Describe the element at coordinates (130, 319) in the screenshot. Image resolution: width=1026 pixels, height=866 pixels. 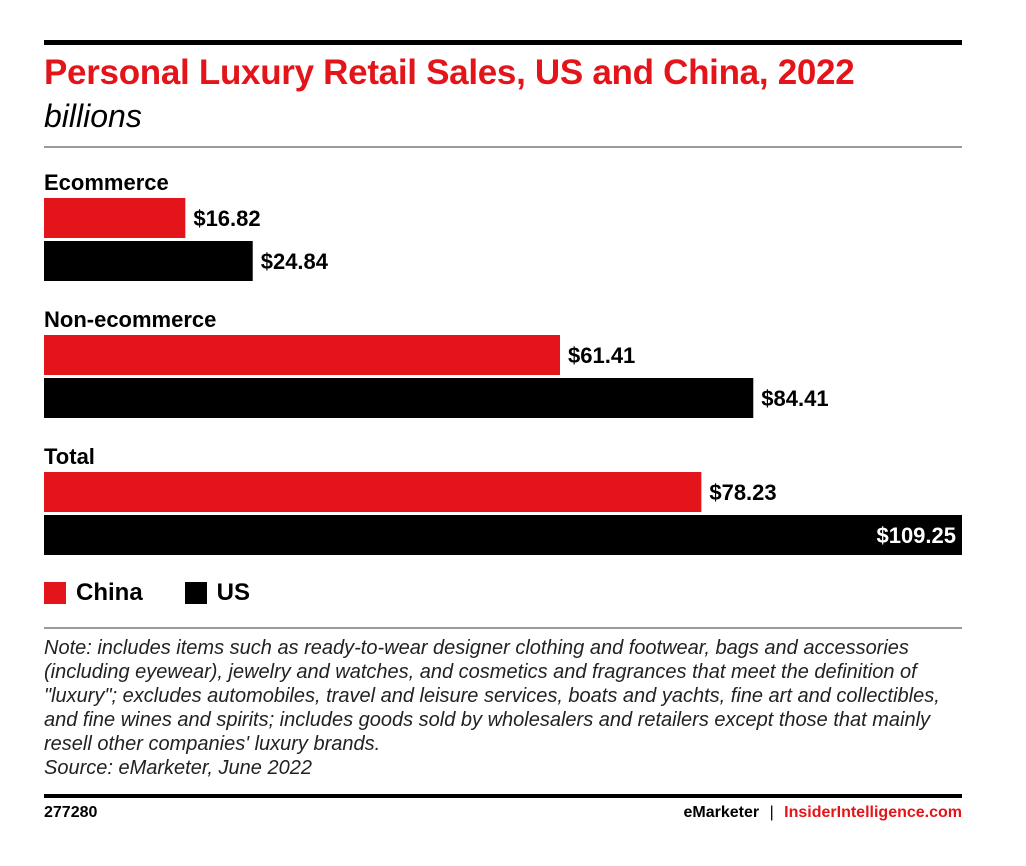
I see `category-label-non-ecommerce: Non-ecommerce` at that location.